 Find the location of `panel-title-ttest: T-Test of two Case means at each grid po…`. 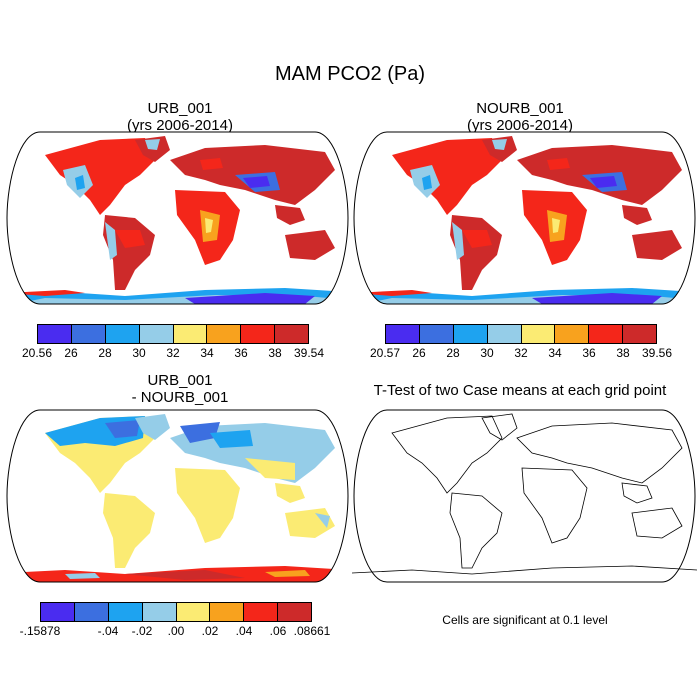

panel-title-ttest: T-Test of two Case means at each grid po… is located at coordinates (520, 390).